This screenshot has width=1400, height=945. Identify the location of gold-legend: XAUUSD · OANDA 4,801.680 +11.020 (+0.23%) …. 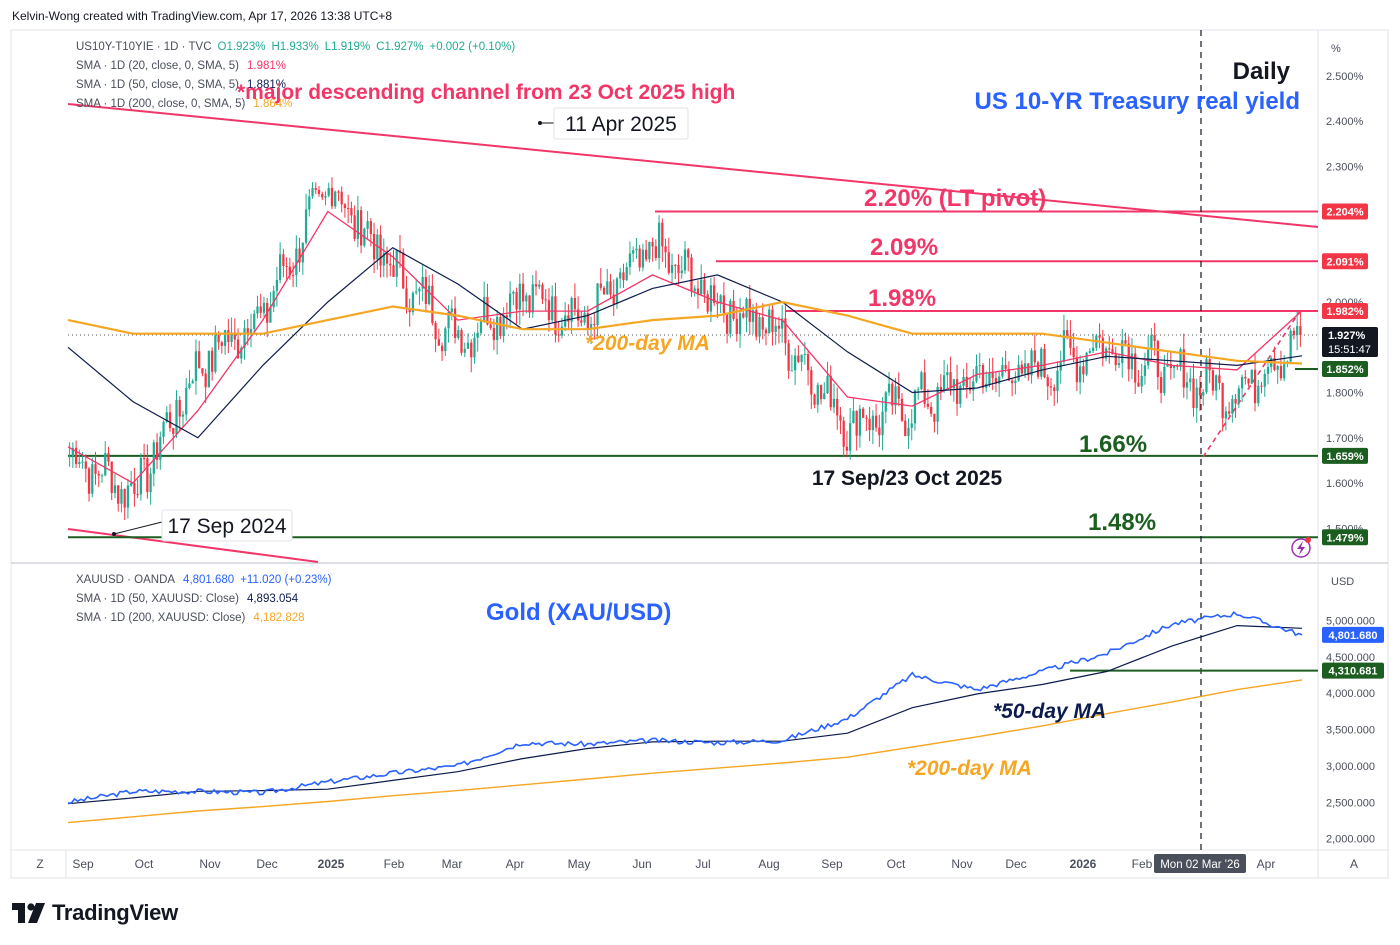
(204, 599).